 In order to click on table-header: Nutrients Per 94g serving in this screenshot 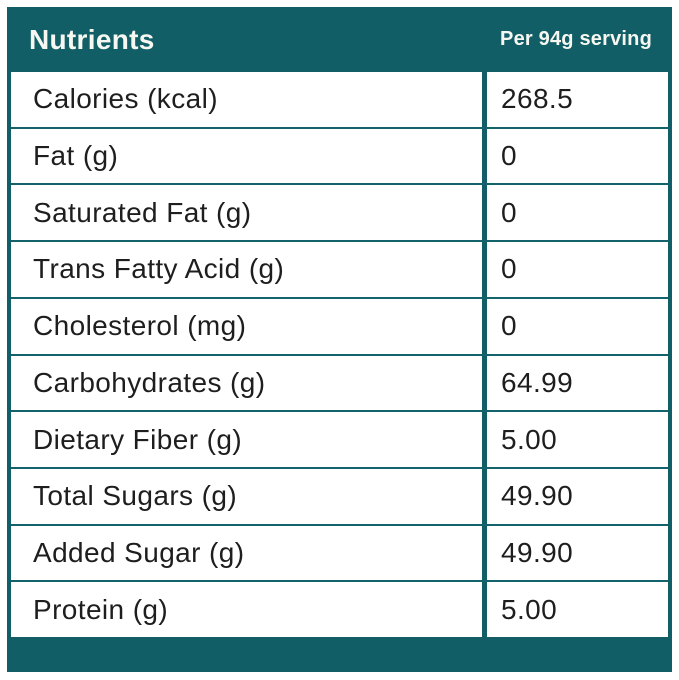, I will do `click(339, 39)`.